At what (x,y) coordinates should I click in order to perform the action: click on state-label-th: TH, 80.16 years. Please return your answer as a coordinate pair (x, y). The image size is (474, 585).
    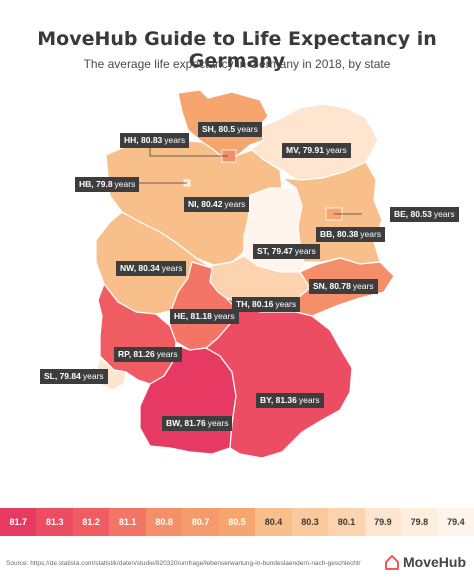
    Looking at the image, I should click on (266, 304).